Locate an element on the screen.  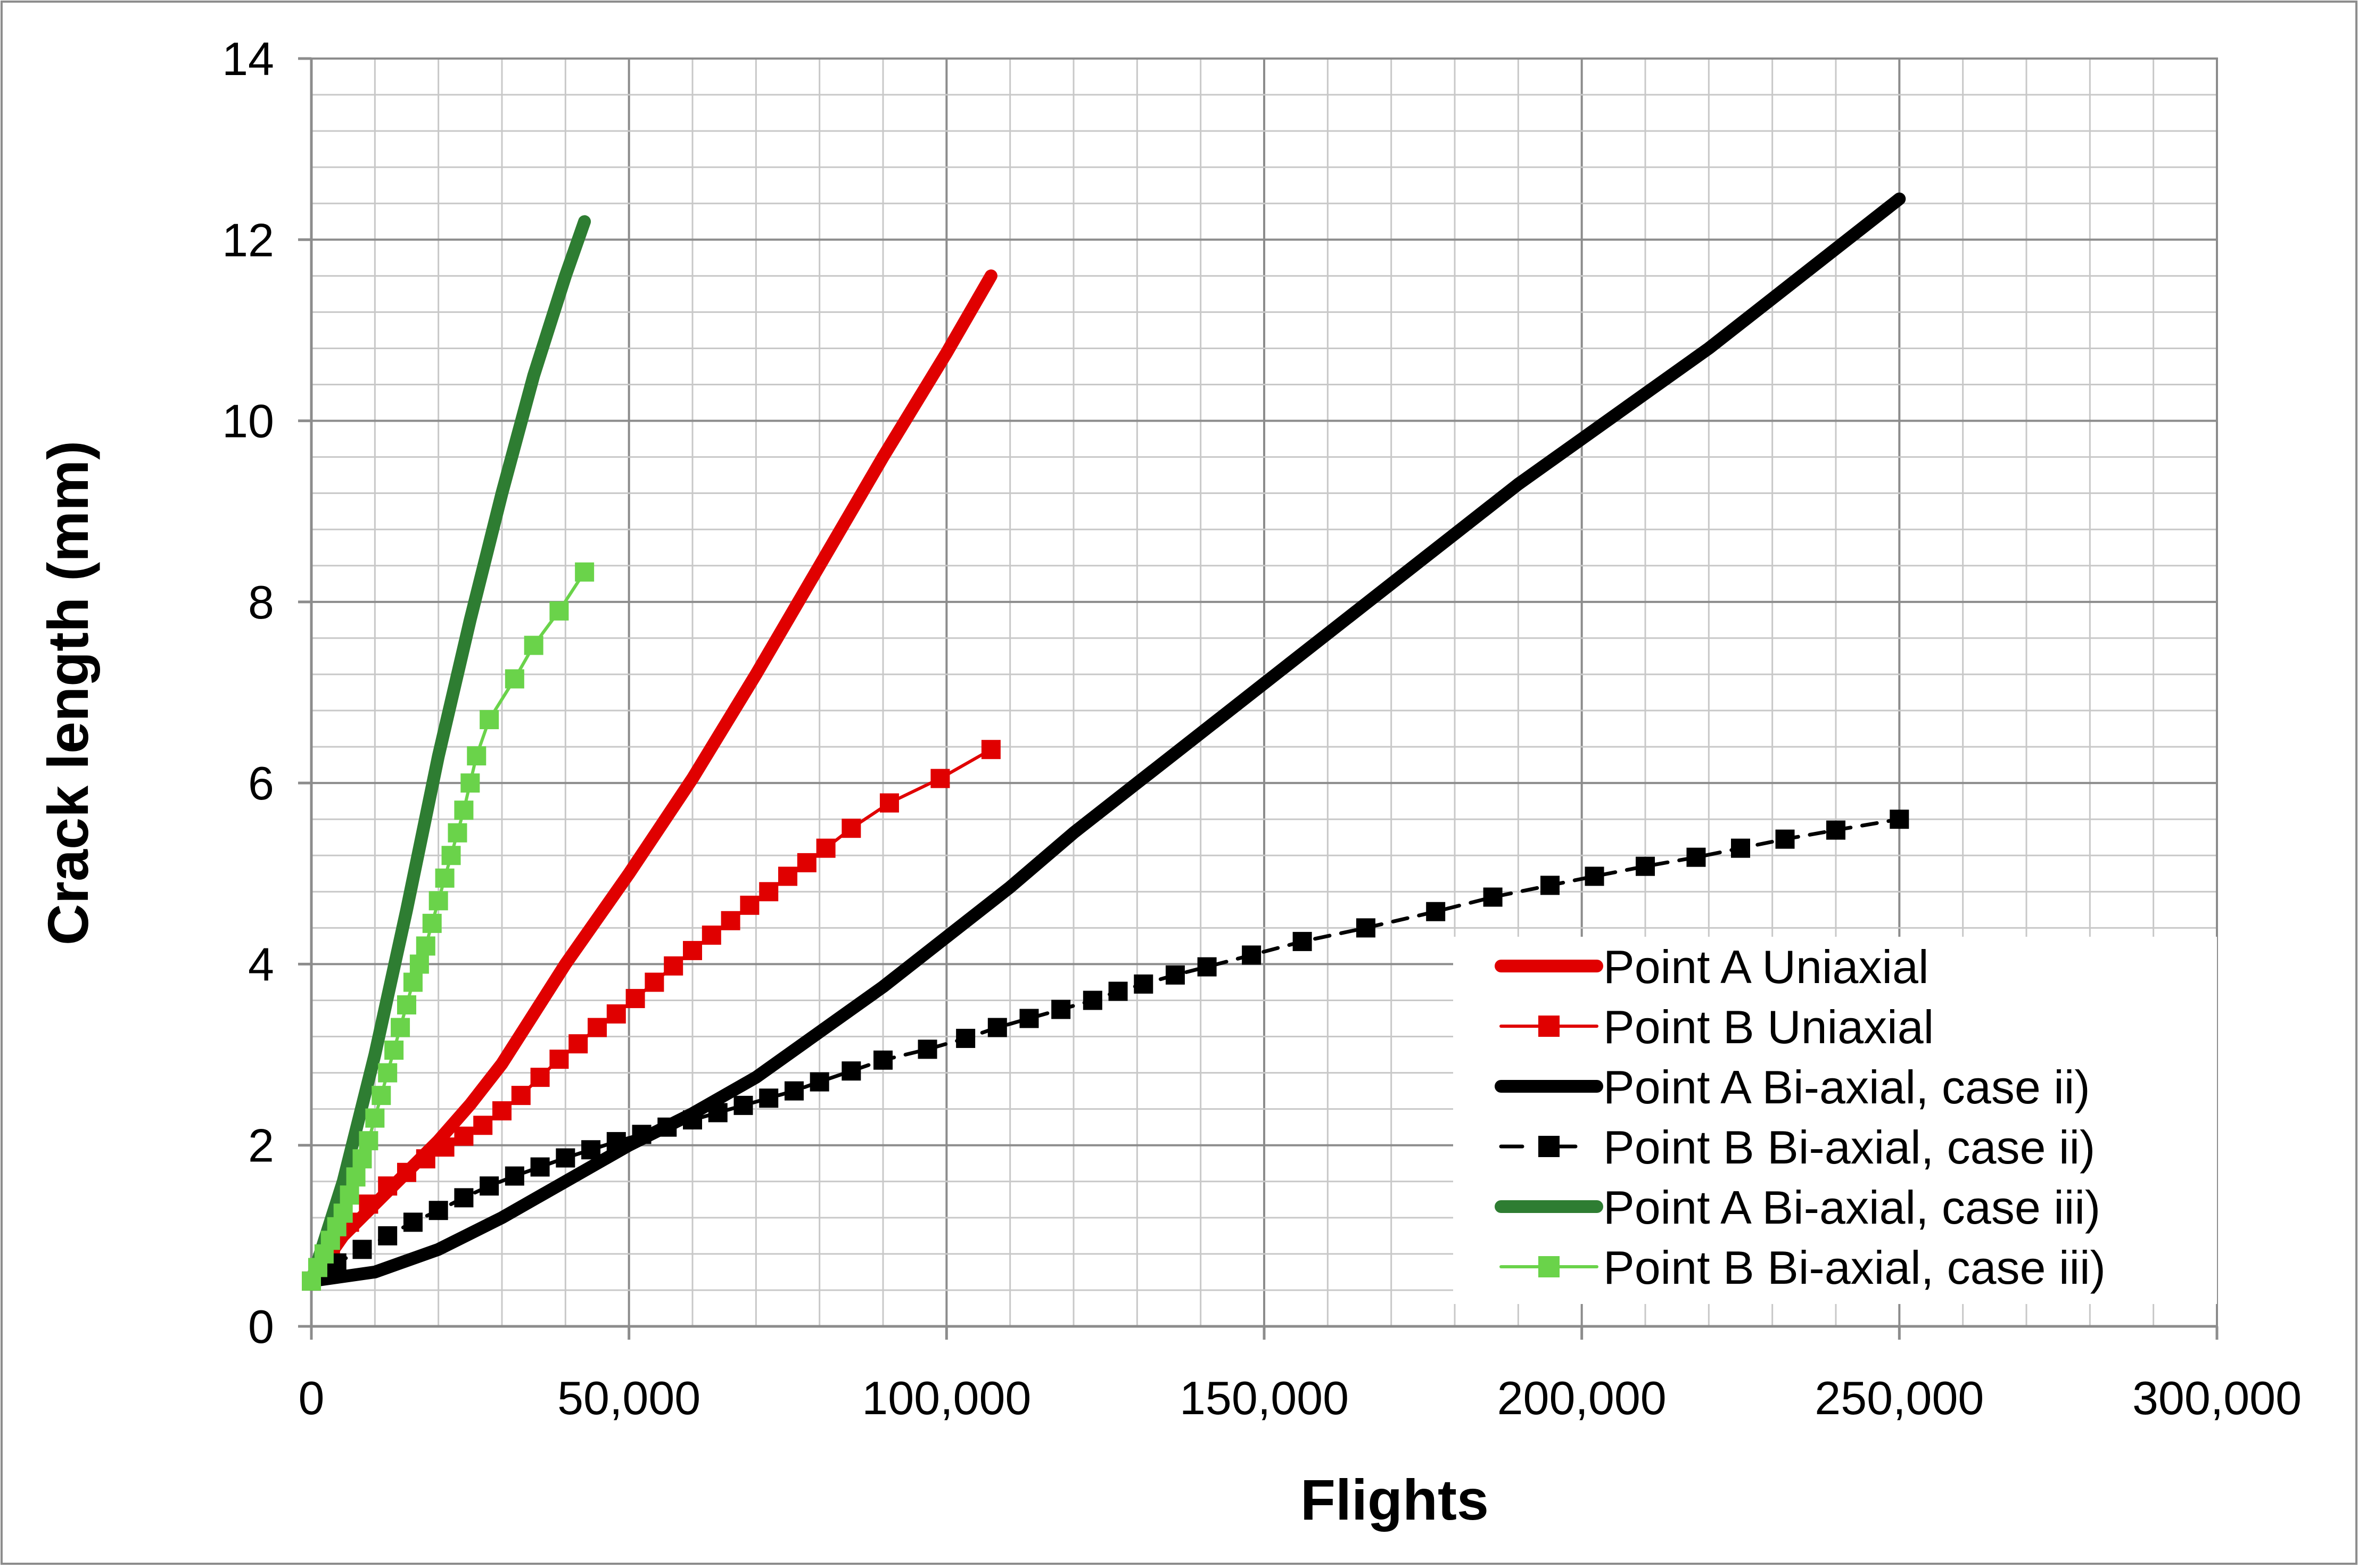
legend-item: Point A Uniaxial is located at coordinates (1712, 967).